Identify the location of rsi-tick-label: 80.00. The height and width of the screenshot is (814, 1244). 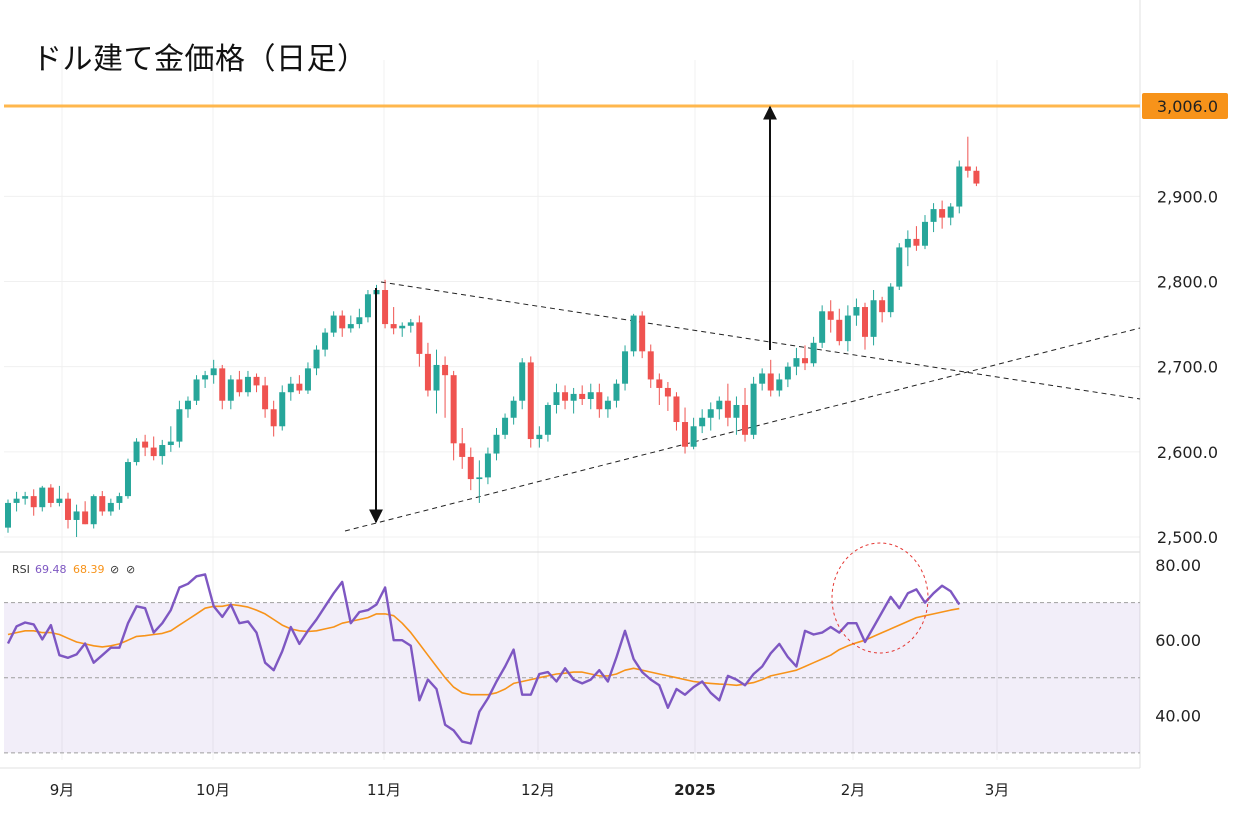
(1178, 565).